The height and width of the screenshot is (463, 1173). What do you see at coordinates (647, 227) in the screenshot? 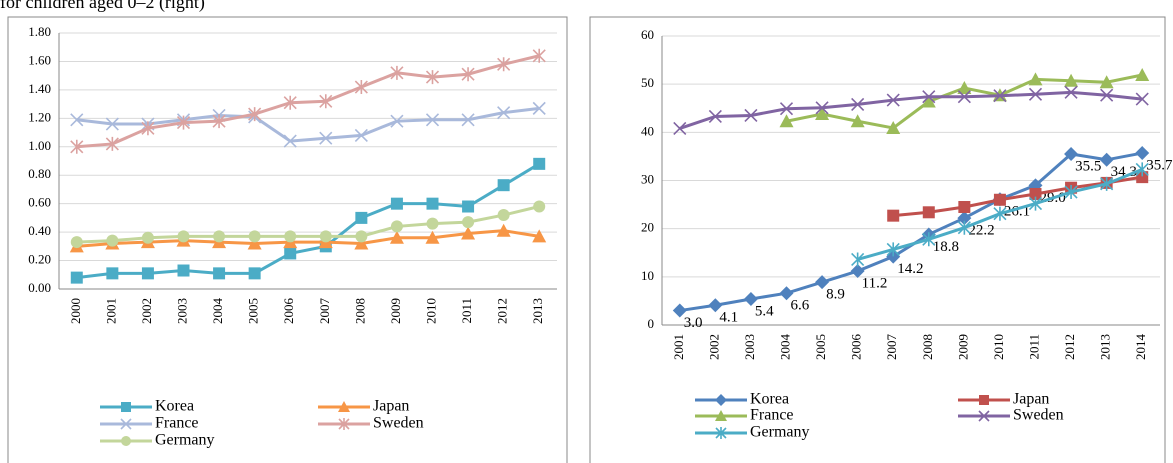
I see `y-tick-label: 20` at bounding box center [647, 227].